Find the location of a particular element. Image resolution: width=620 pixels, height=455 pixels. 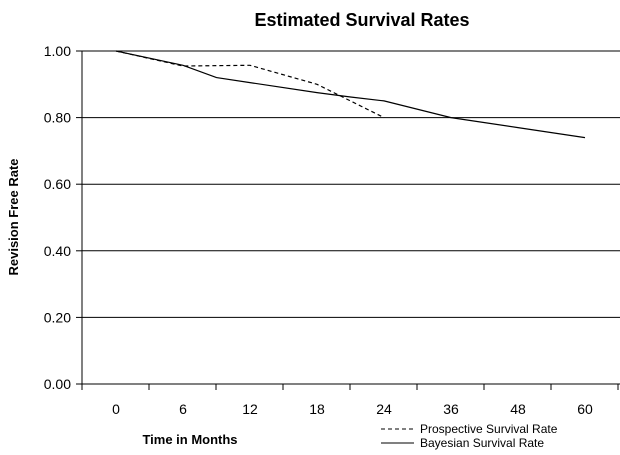

legend-entry: Prospective Survival Rate is located at coordinates (489, 429).